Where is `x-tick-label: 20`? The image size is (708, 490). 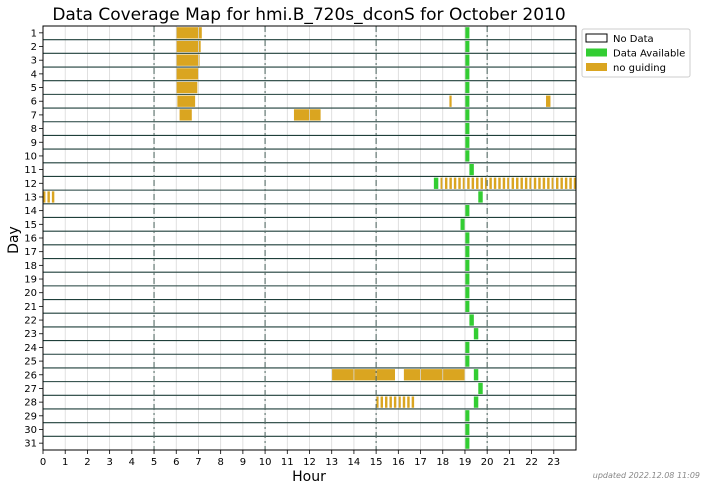
x-tick-label: 20 is located at coordinates (487, 462).